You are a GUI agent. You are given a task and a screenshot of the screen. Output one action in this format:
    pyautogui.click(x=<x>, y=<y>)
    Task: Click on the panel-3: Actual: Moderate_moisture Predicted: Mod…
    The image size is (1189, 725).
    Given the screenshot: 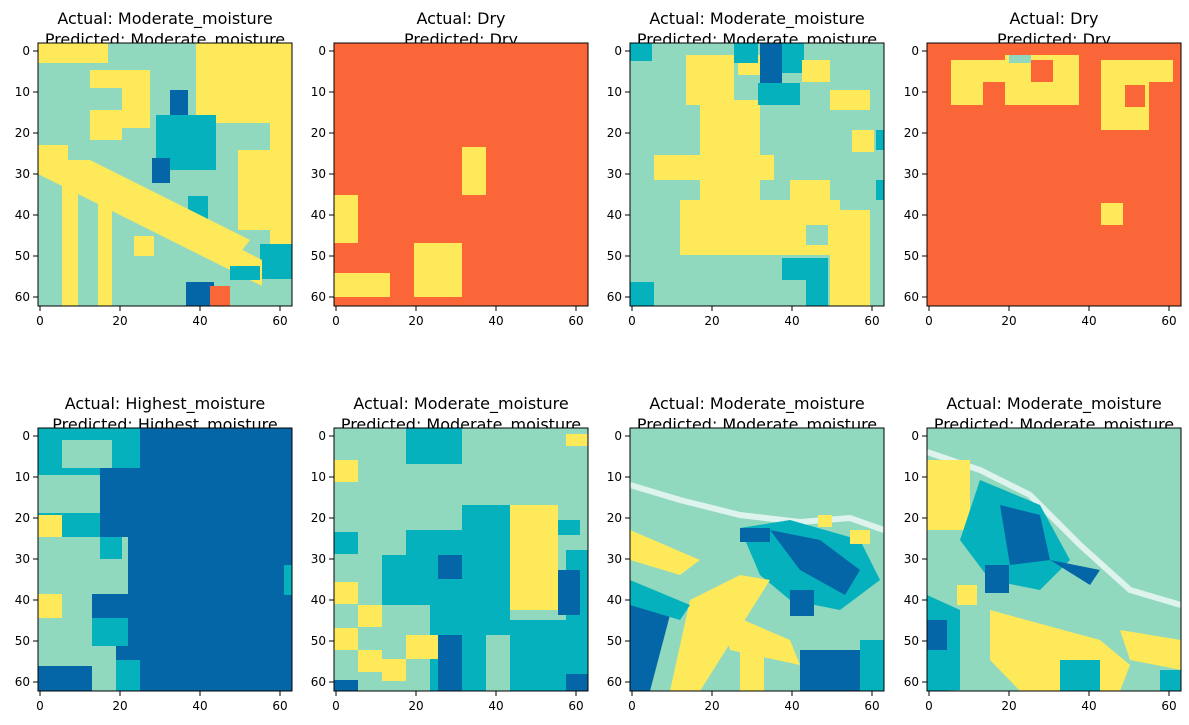 What is the action you would take?
    pyautogui.click(x=746, y=168)
    